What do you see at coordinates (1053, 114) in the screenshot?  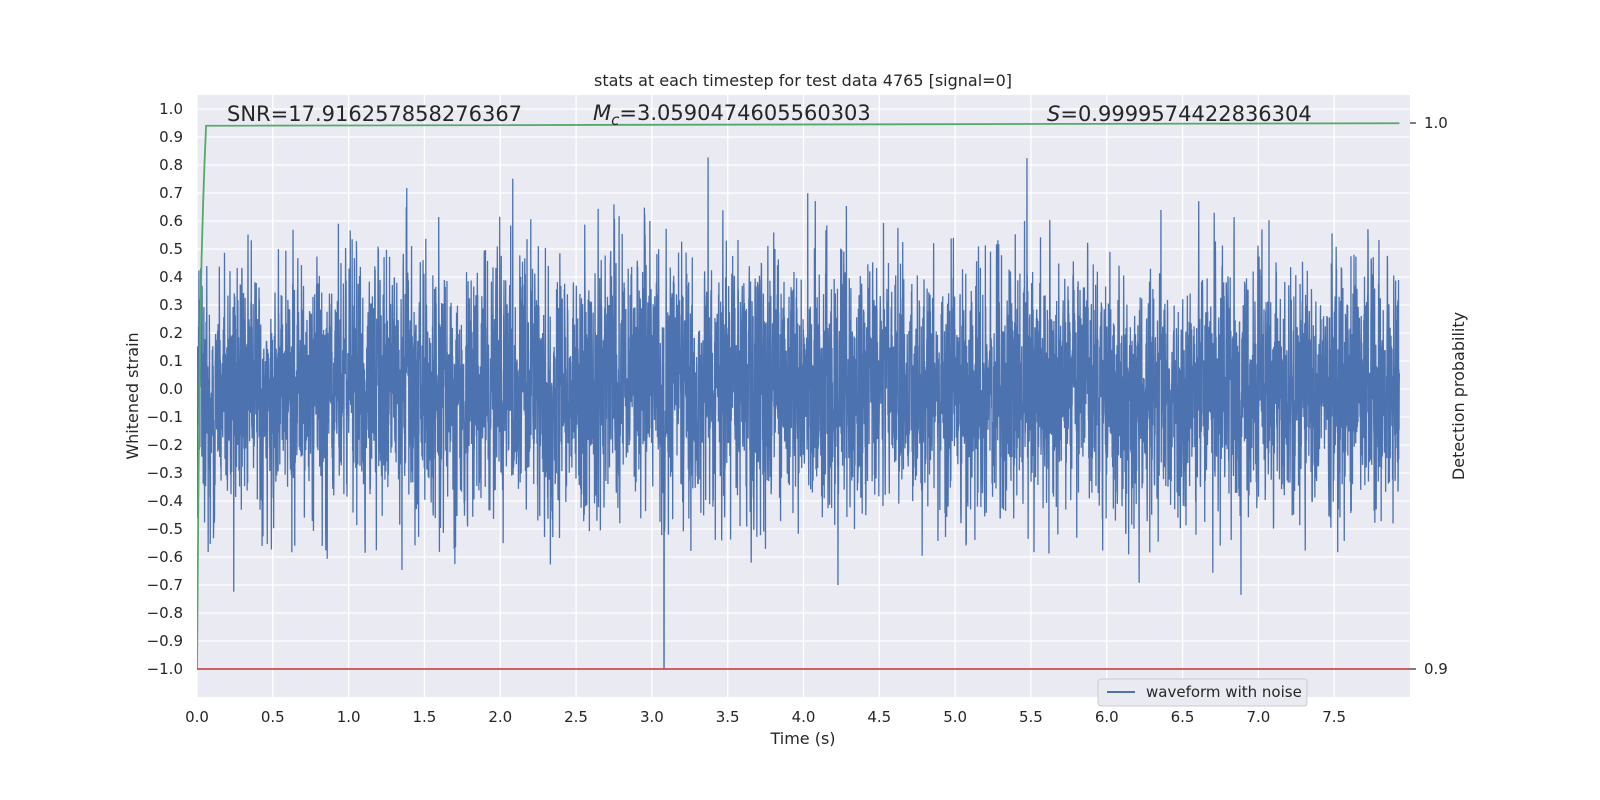 I see `s-symbol: S` at bounding box center [1053, 114].